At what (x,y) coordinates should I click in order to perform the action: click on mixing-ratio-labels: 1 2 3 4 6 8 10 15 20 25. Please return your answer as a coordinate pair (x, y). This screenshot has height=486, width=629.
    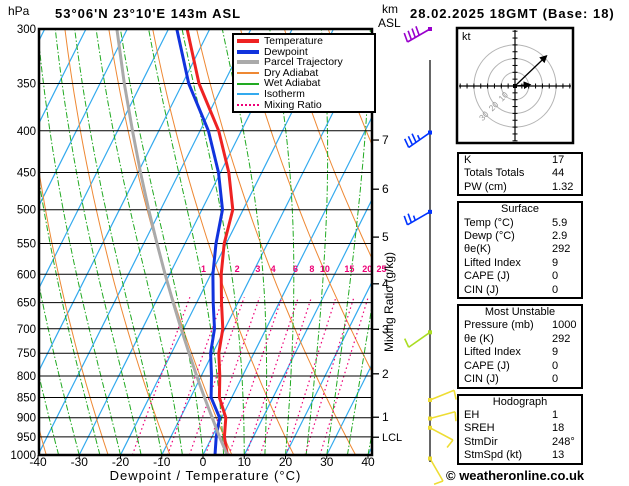
    Looking at the image, I should click on (293, 269).